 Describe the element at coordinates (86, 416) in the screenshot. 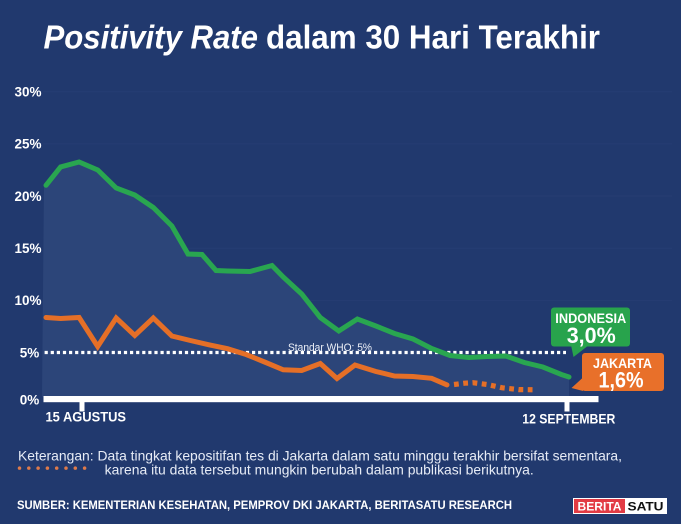

I see `svg-text: 15 AGUSTUS` at that location.